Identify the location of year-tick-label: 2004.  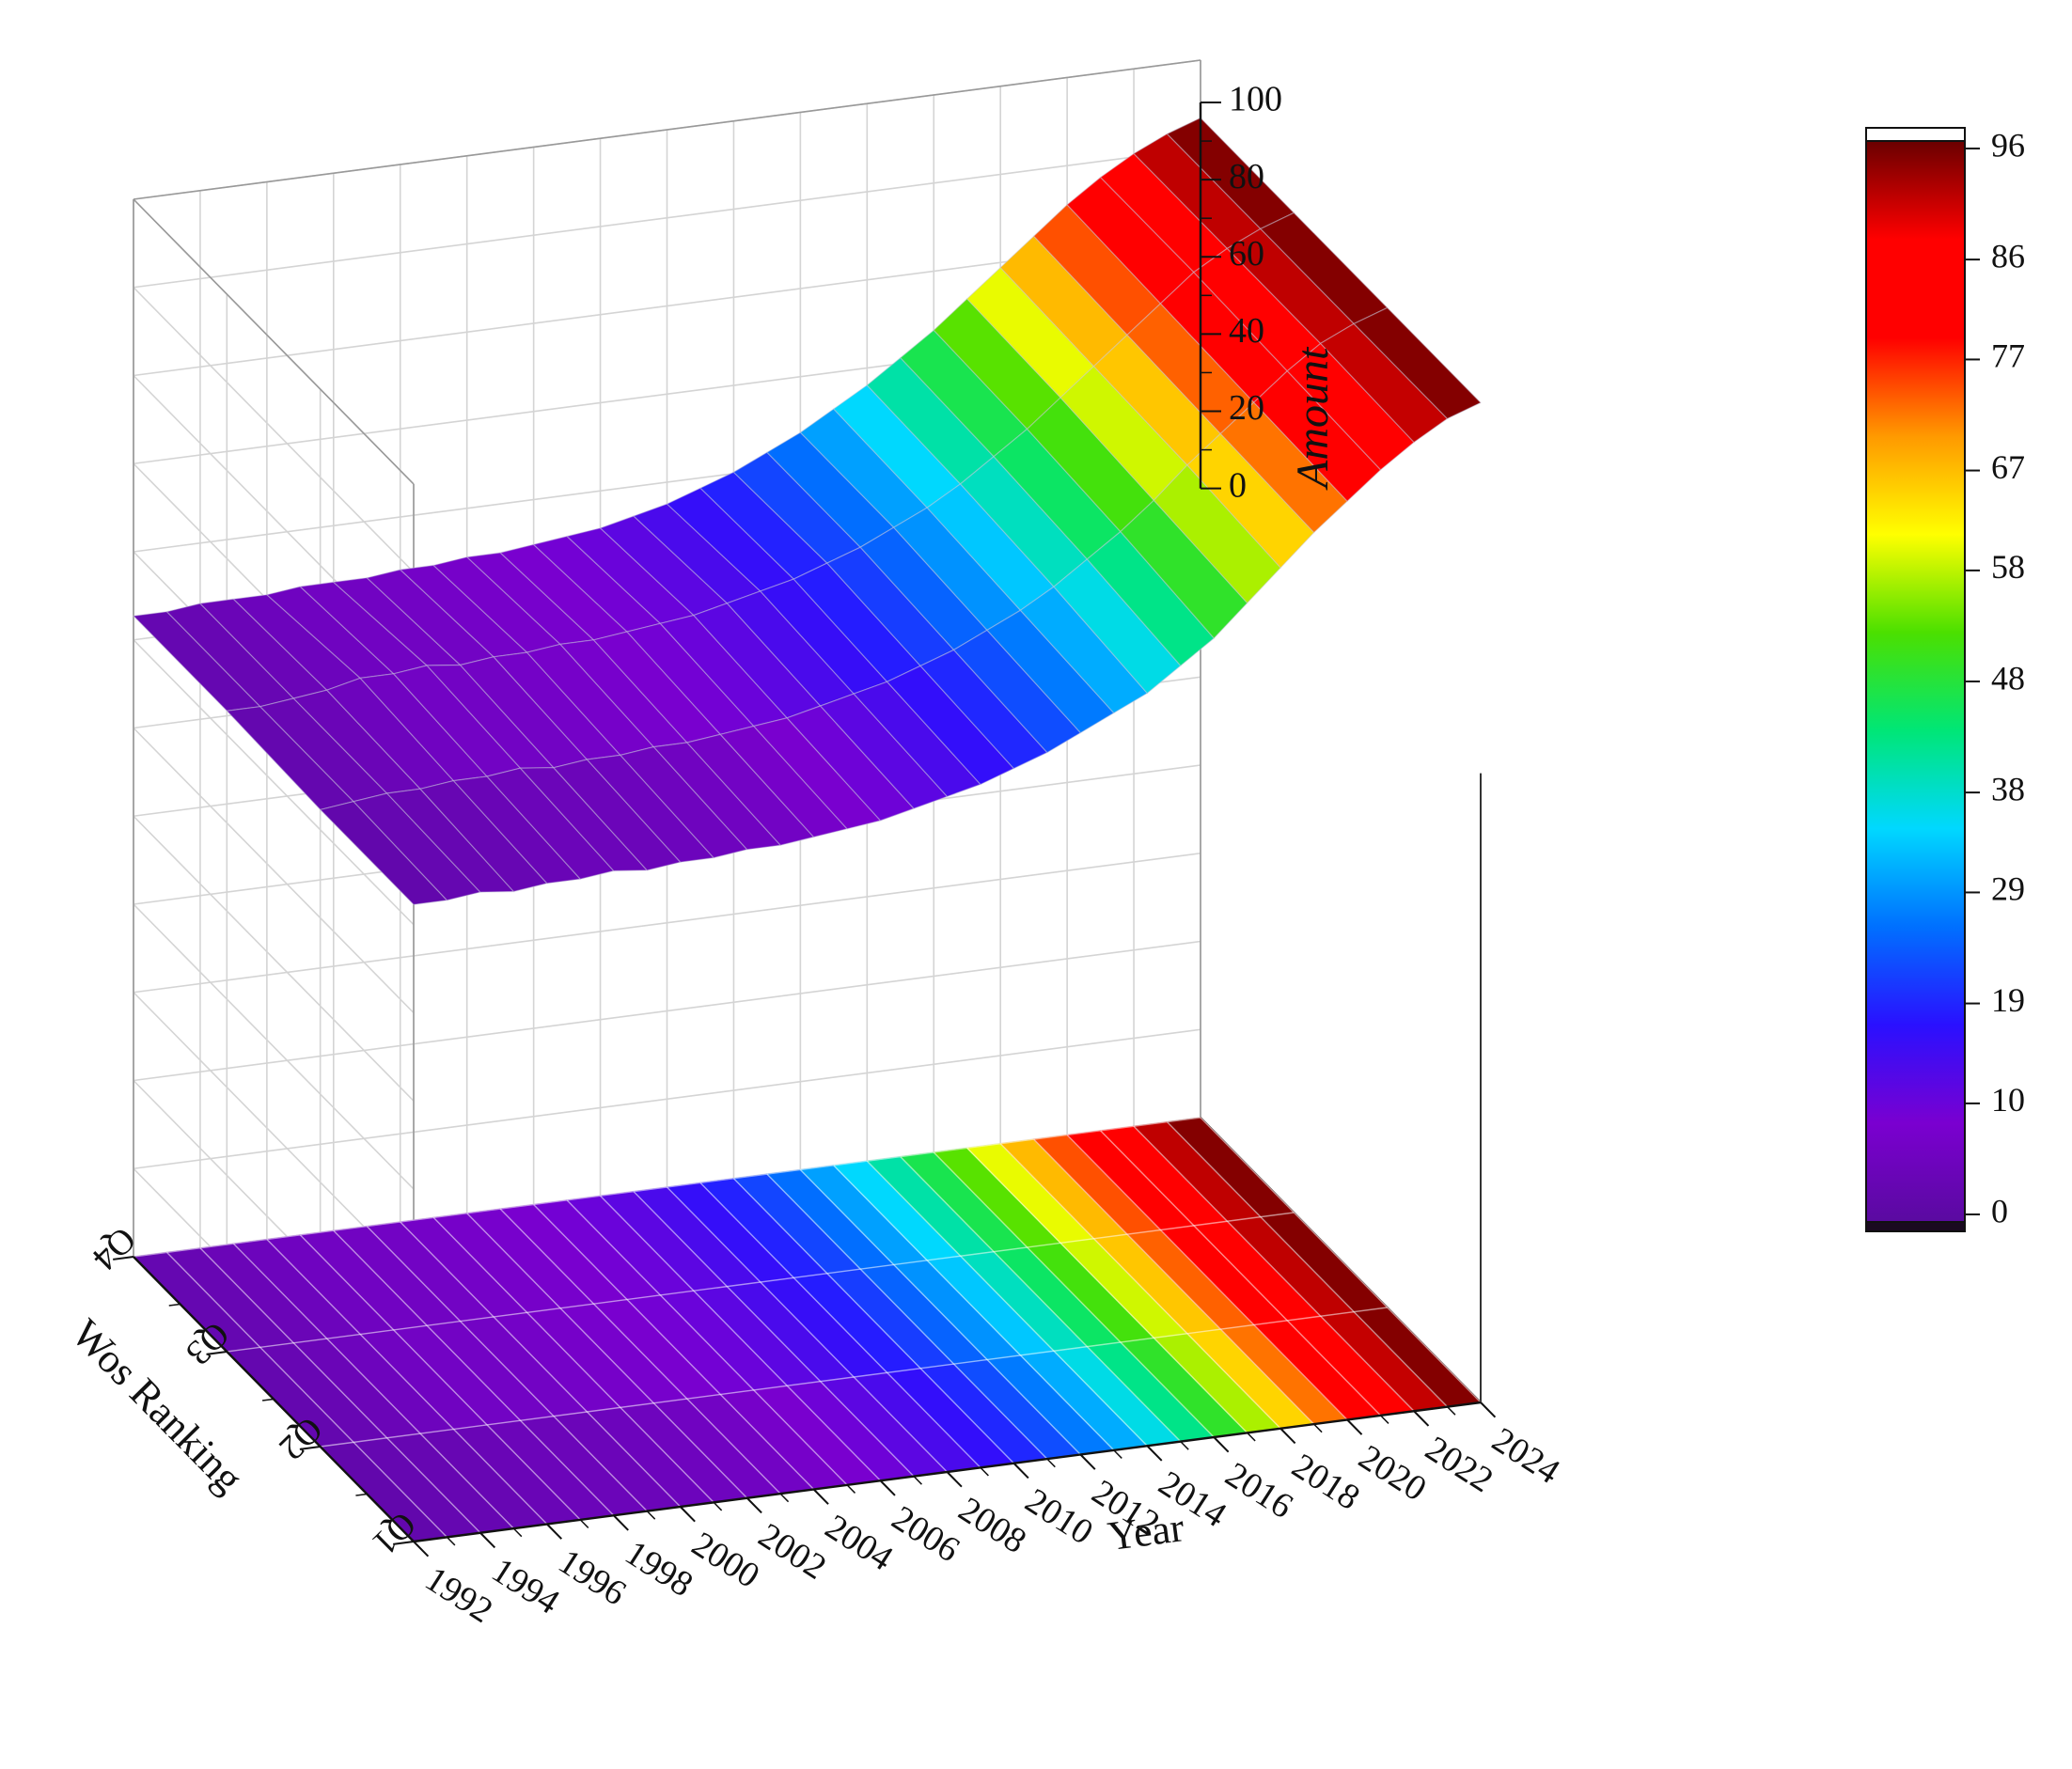
(859, 1542).